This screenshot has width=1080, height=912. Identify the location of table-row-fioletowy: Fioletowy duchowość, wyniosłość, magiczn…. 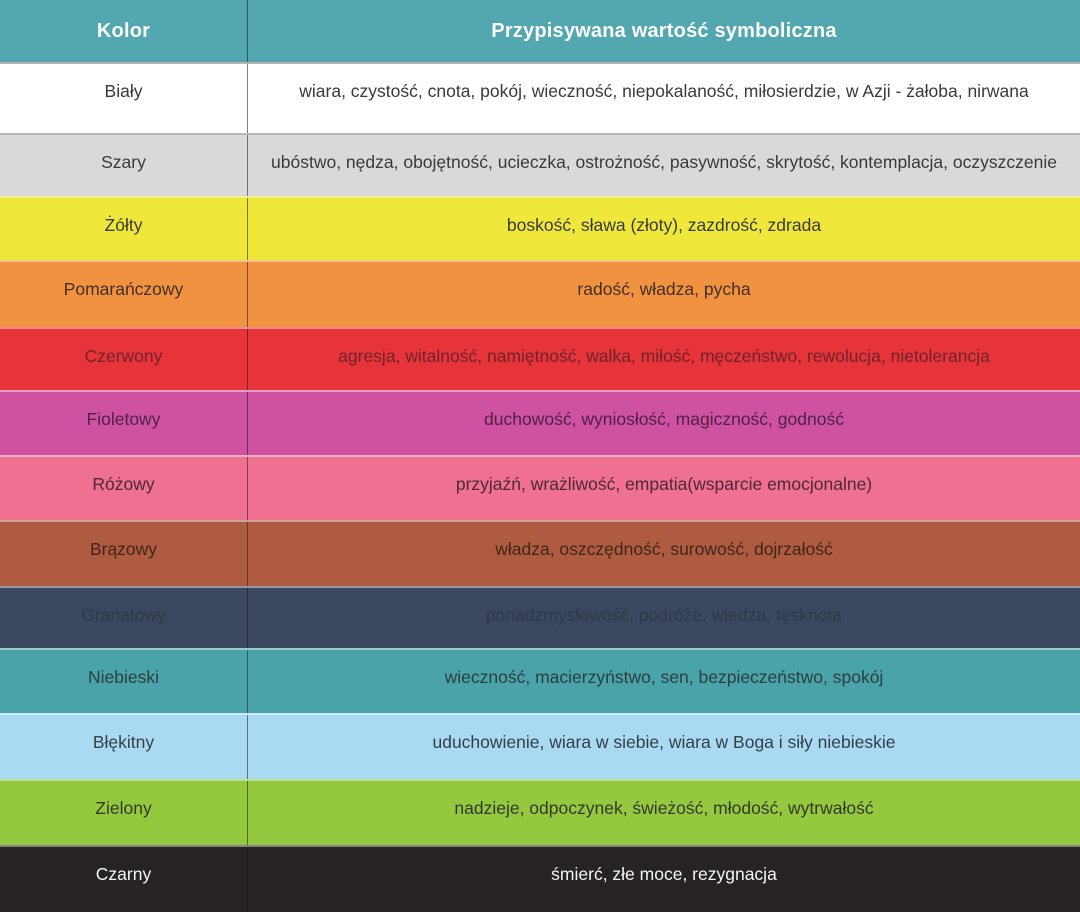
(540, 422).